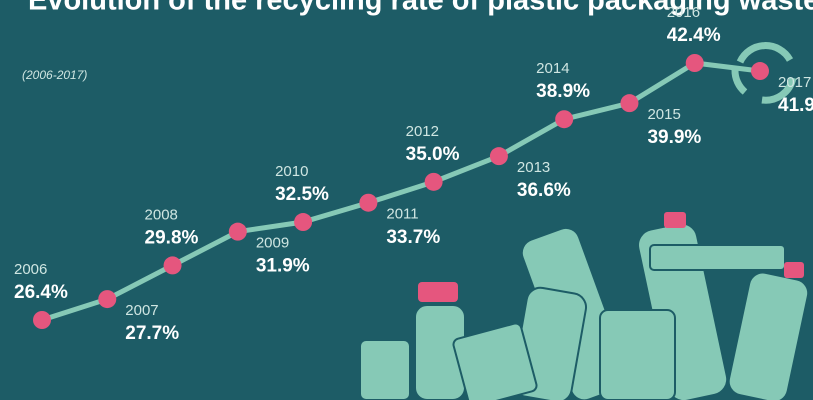  What do you see at coordinates (552, 68) in the screenshot?
I see `year-label: 2014` at bounding box center [552, 68].